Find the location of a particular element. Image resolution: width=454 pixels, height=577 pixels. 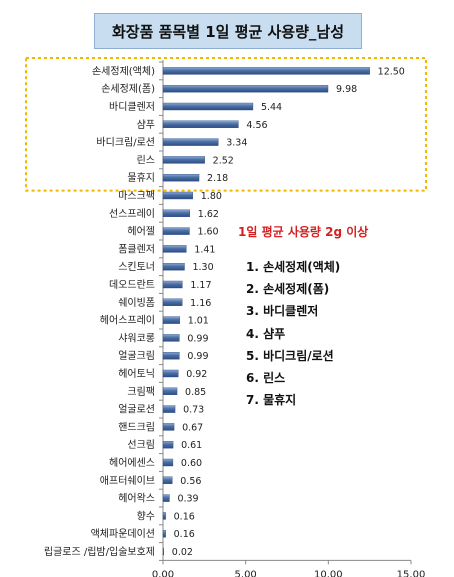

value-label: 0.85 is located at coordinates (195, 392).